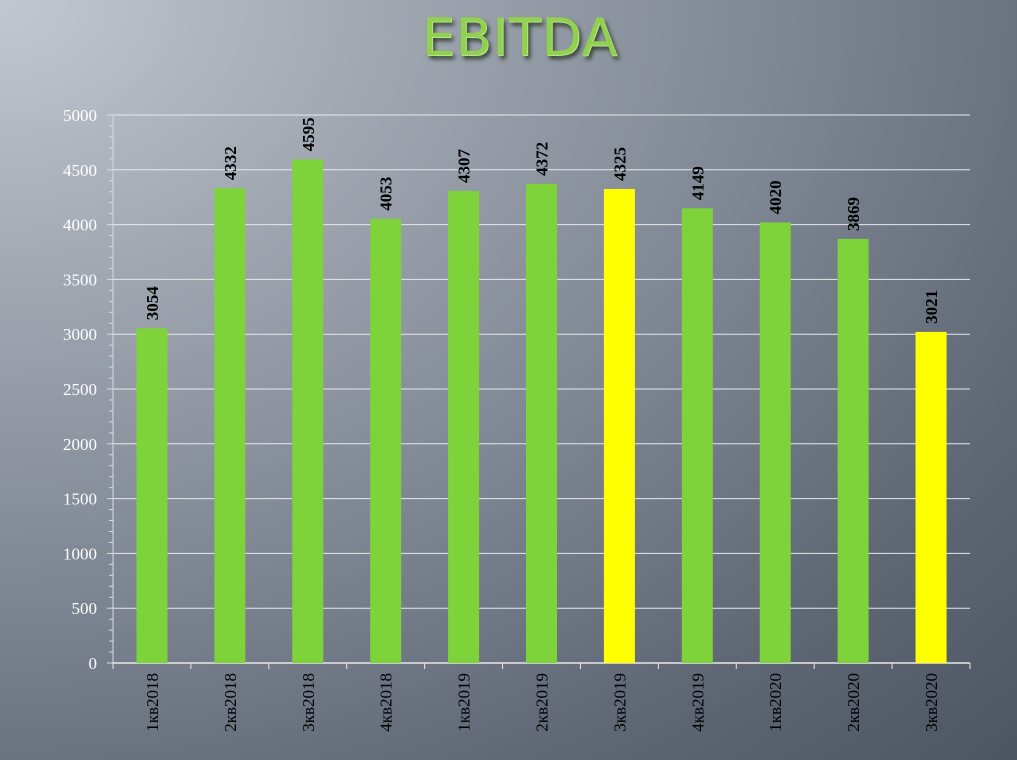 The height and width of the screenshot is (760, 1017). I want to click on y-tick-label: 4000, so click(80, 225).